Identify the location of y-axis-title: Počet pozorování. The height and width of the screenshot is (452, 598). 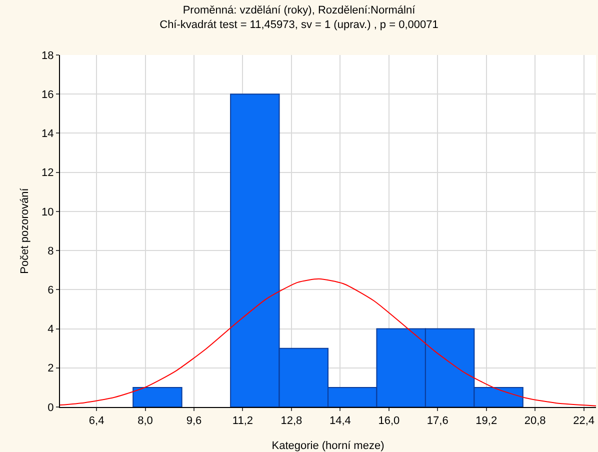
(25, 230).